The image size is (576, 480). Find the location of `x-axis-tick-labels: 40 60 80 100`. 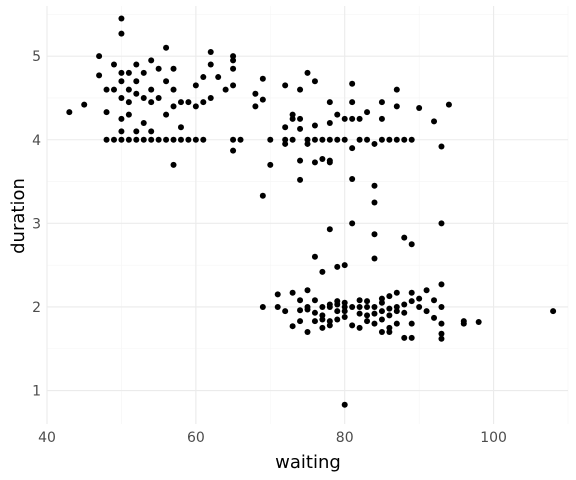

x-axis-tick-labels: 40 60 80 100 is located at coordinates (272, 438).